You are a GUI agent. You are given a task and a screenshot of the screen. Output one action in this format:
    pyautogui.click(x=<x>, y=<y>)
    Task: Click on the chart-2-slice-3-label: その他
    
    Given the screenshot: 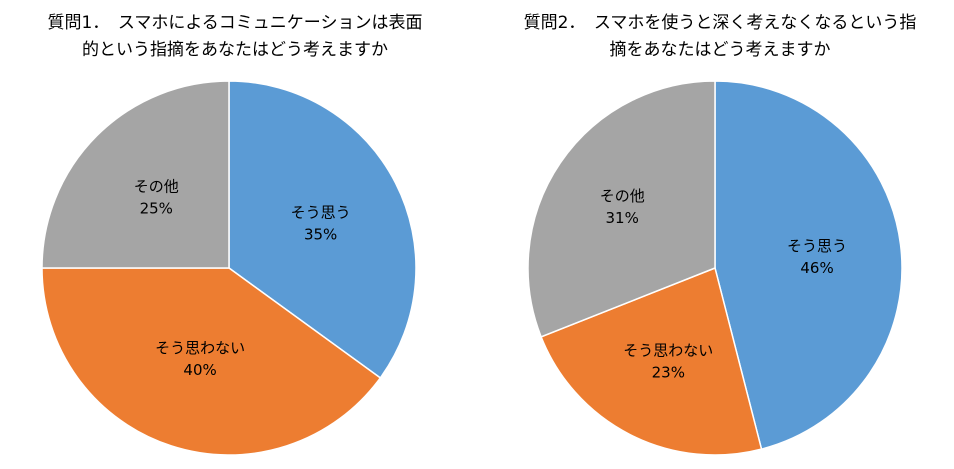 What is the action you would take?
    pyautogui.click(x=622, y=196)
    